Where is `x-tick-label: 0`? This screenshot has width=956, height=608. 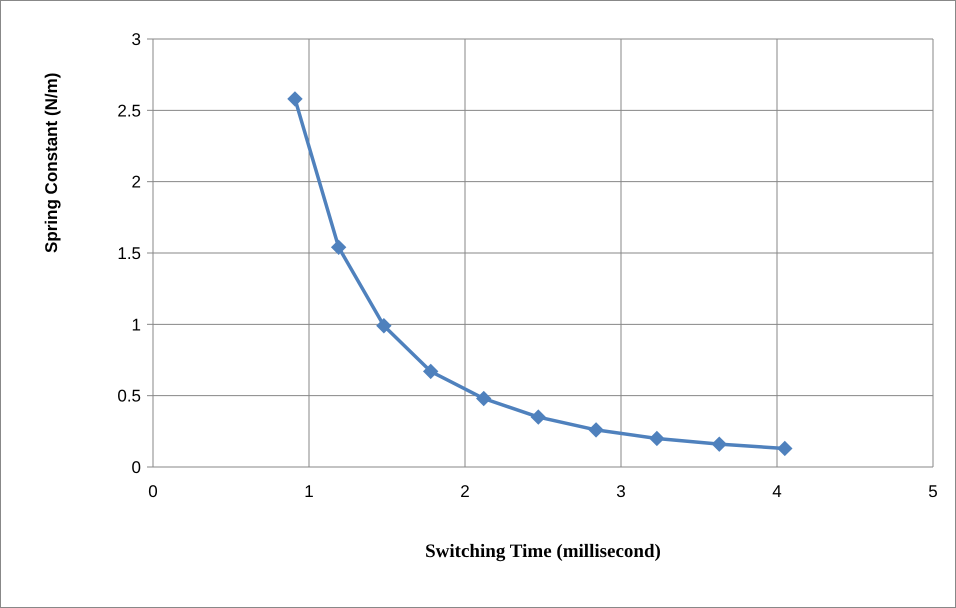 x-tick-label: 0 is located at coordinates (153, 492).